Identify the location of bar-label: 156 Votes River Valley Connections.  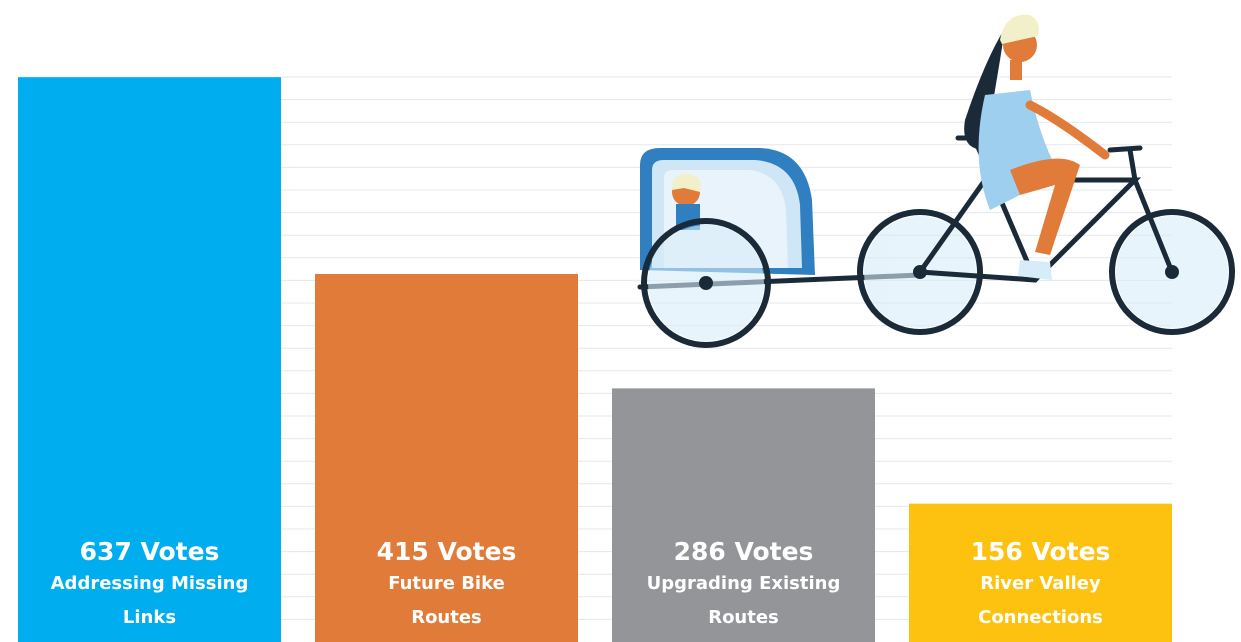
(1040, 586).